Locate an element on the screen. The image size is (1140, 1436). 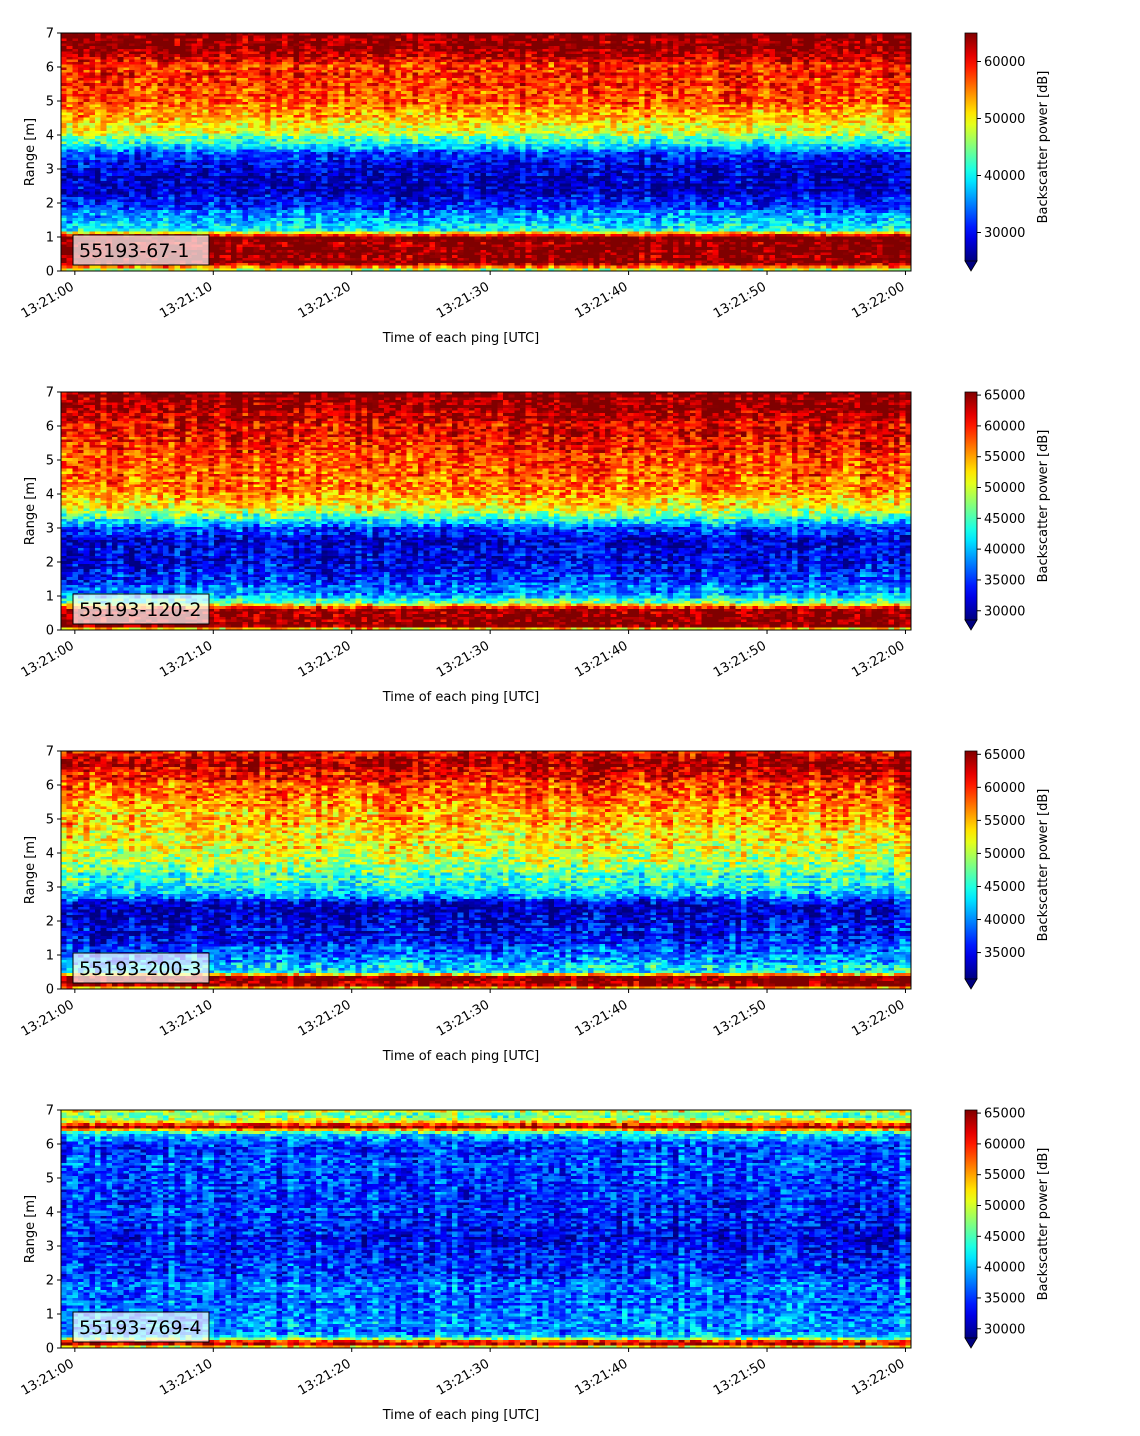
panel-id-text: 55193-769-4 is located at coordinates (140, 1328).